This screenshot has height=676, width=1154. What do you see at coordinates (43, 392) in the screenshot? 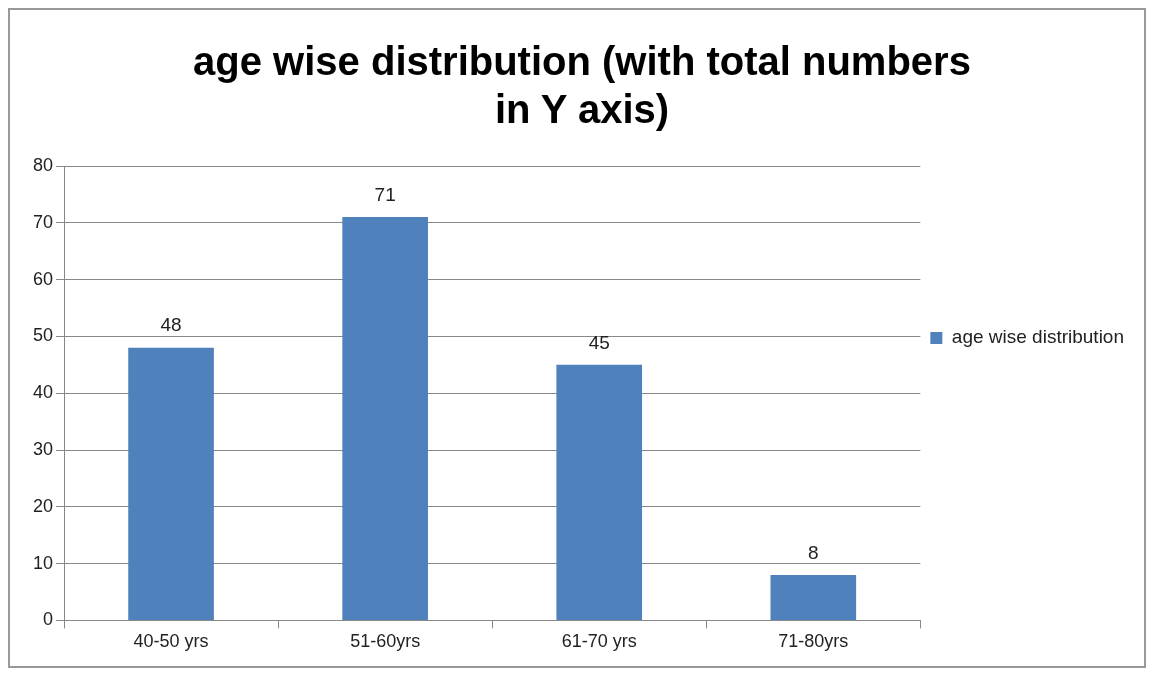
I see `y-tick-label: 40` at bounding box center [43, 392].